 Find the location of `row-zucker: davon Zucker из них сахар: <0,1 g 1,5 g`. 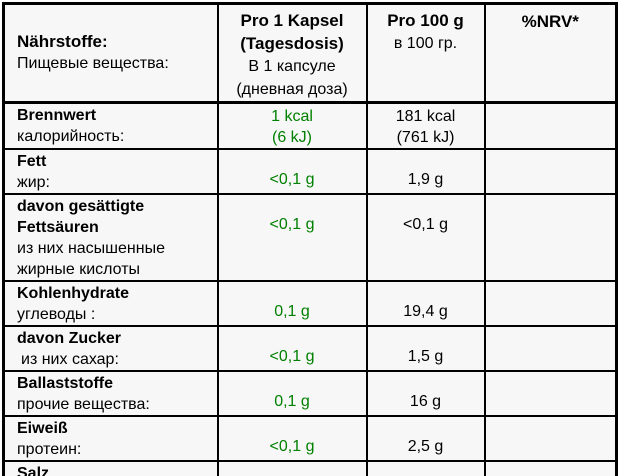

row-zucker: davon Zucker из них сахар: <0,1 g 1,5 g is located at coordinates (310, 348).